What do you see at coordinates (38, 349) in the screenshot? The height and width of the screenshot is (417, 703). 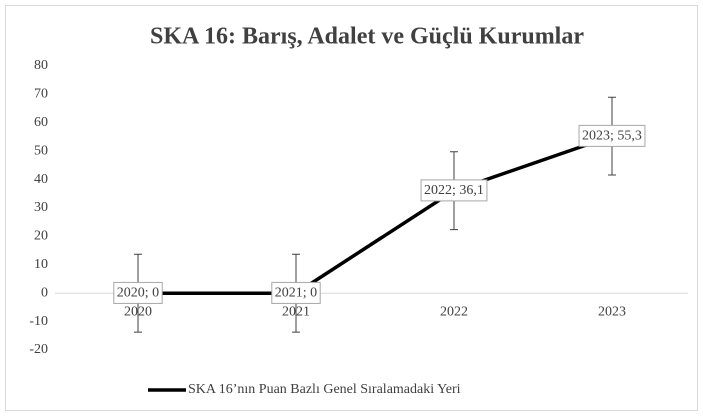 I see `y-tick-label: -20` at bounding box center [38, 349].